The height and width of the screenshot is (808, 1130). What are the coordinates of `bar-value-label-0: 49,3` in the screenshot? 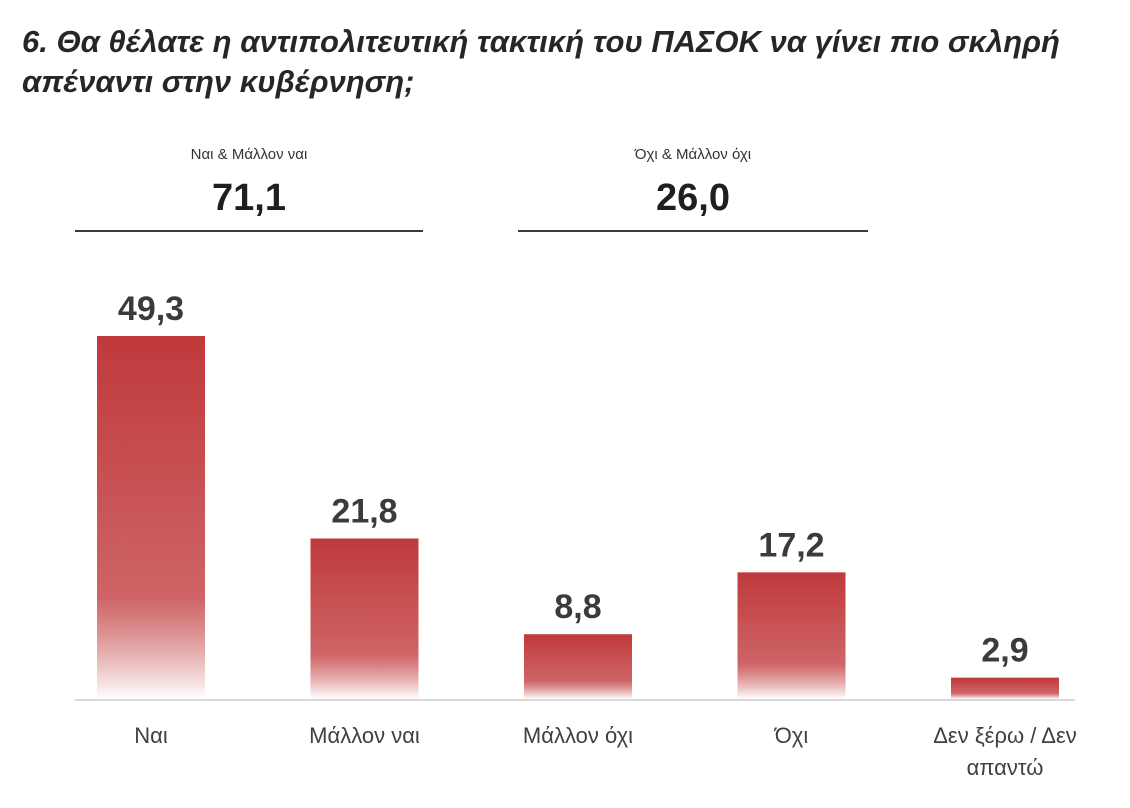 It's located at (151, 309).